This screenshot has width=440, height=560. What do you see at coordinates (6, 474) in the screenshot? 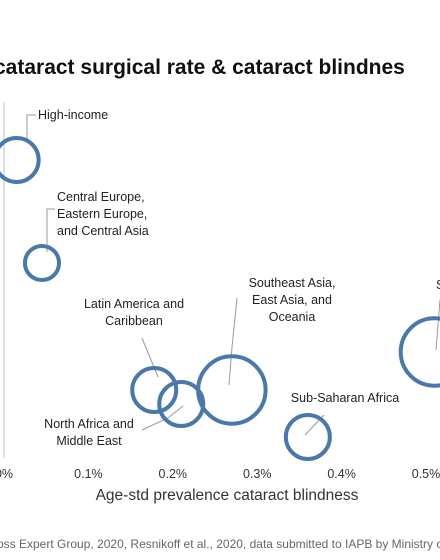
I see `x-tick-label-0: 0%` at bounding box center [6, 474].